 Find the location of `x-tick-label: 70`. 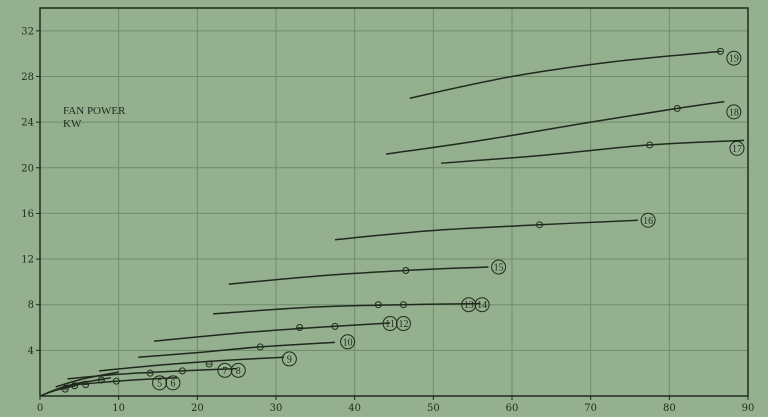

x-tick-label: 70 is located at coordinates (590, 408).